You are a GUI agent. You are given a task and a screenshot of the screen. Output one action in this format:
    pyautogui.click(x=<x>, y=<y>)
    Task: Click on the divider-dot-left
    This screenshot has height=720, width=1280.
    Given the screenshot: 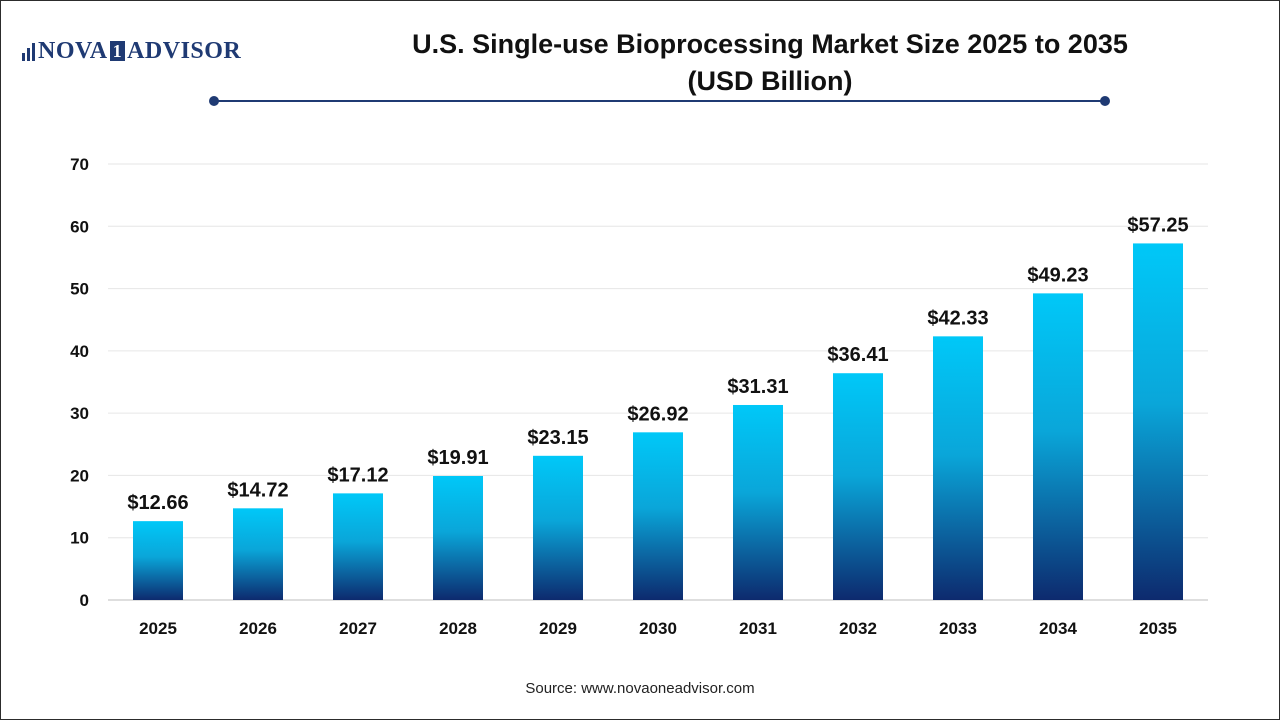 What is the action you would take?
    pyautogui.click(x=214, y=101)
    